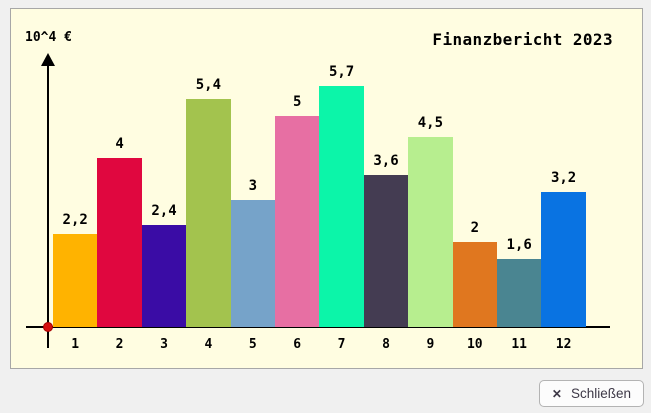  Describe the element at coordinates (48, 59) in the screenshot. I see `y-axis-arrow-icon` at that location.